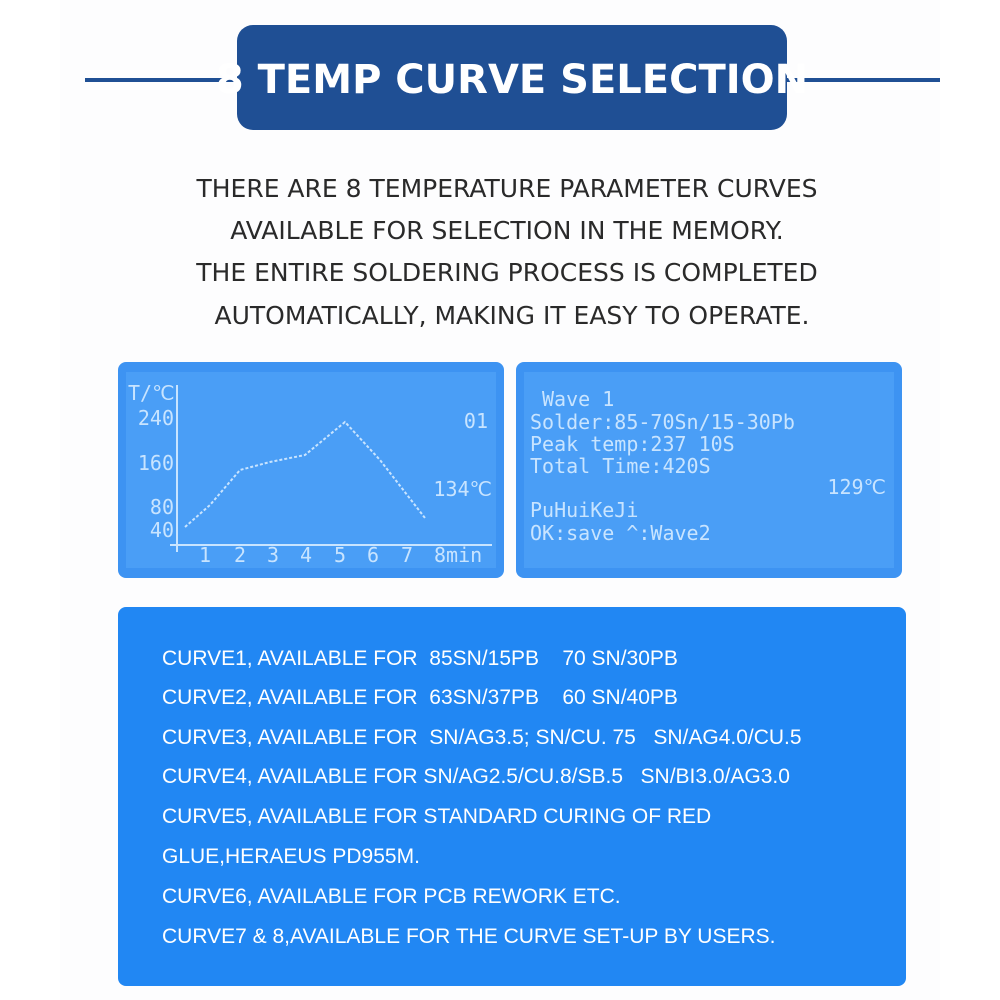 This screenshot has width=1000, height=1000. Describe the element at coordinates (391, 896) in the screenshot. I see `curve-line: CURVE6, AVAILABLE FOR PCB REWORK ETC.` at that location.